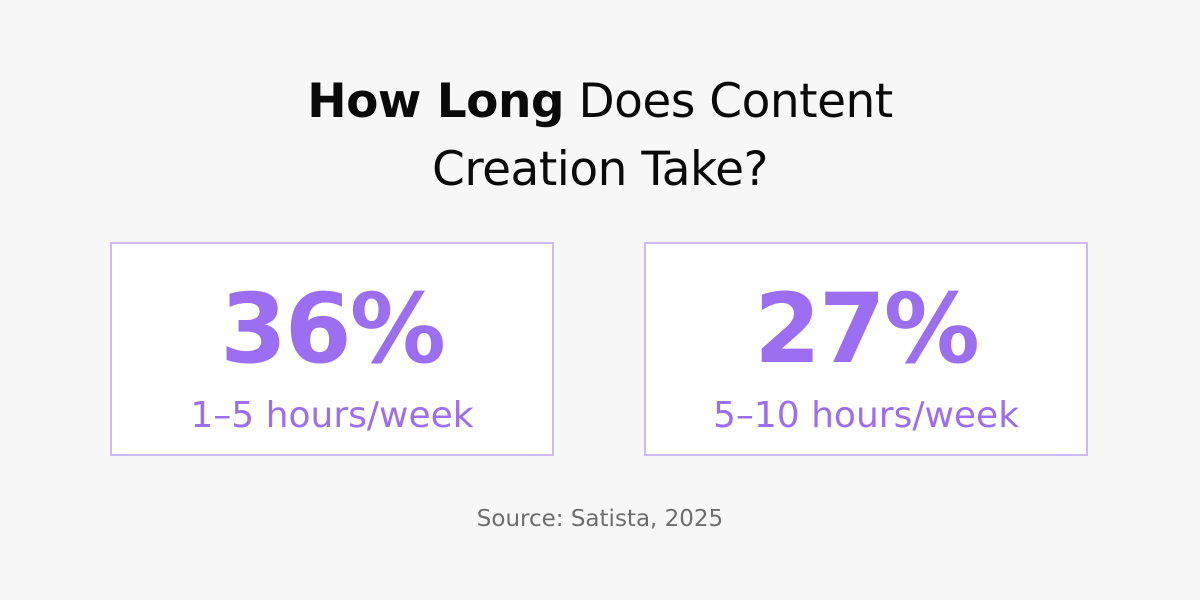 Image resolution: width=1200 pixels, height=600 pixels. What do you see at coordinates (600, 519) in the screenshot?
I see `source-note: Source: Satista, 2025` at bounding box center [600, 519].